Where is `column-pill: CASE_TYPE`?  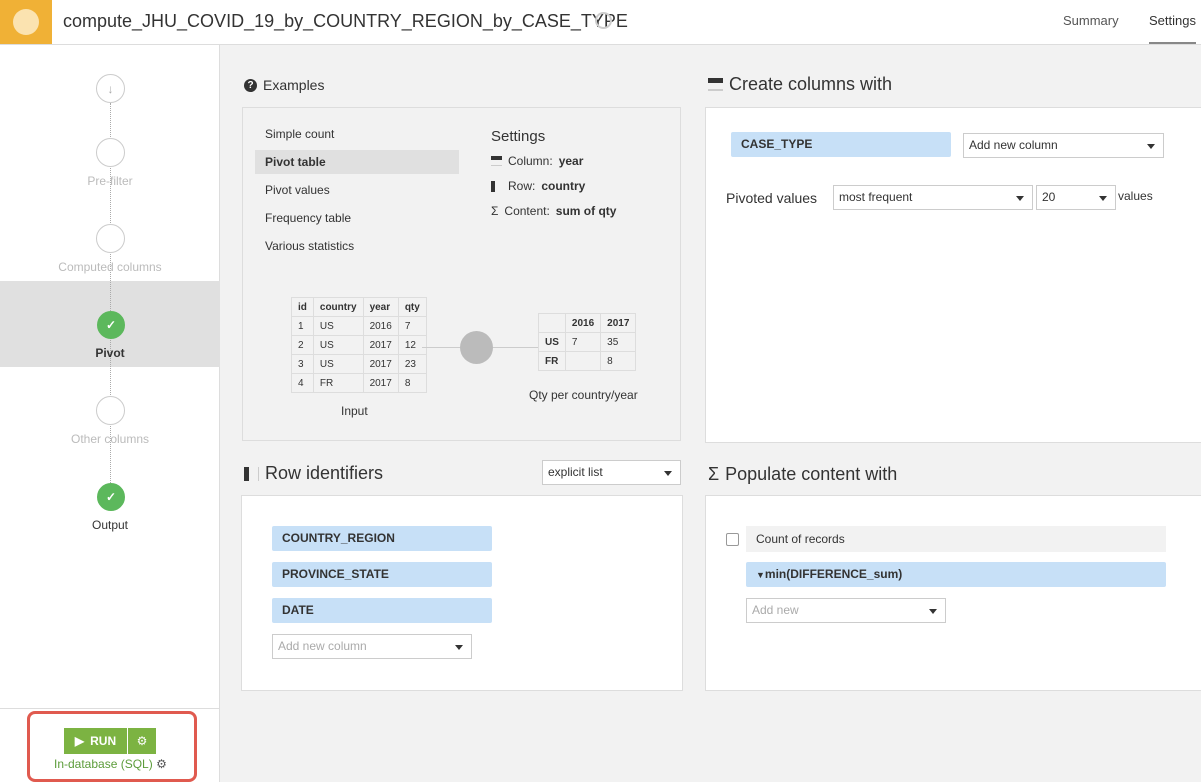
column-pill: CASE_TYPE is located at coordinates (841, 144).